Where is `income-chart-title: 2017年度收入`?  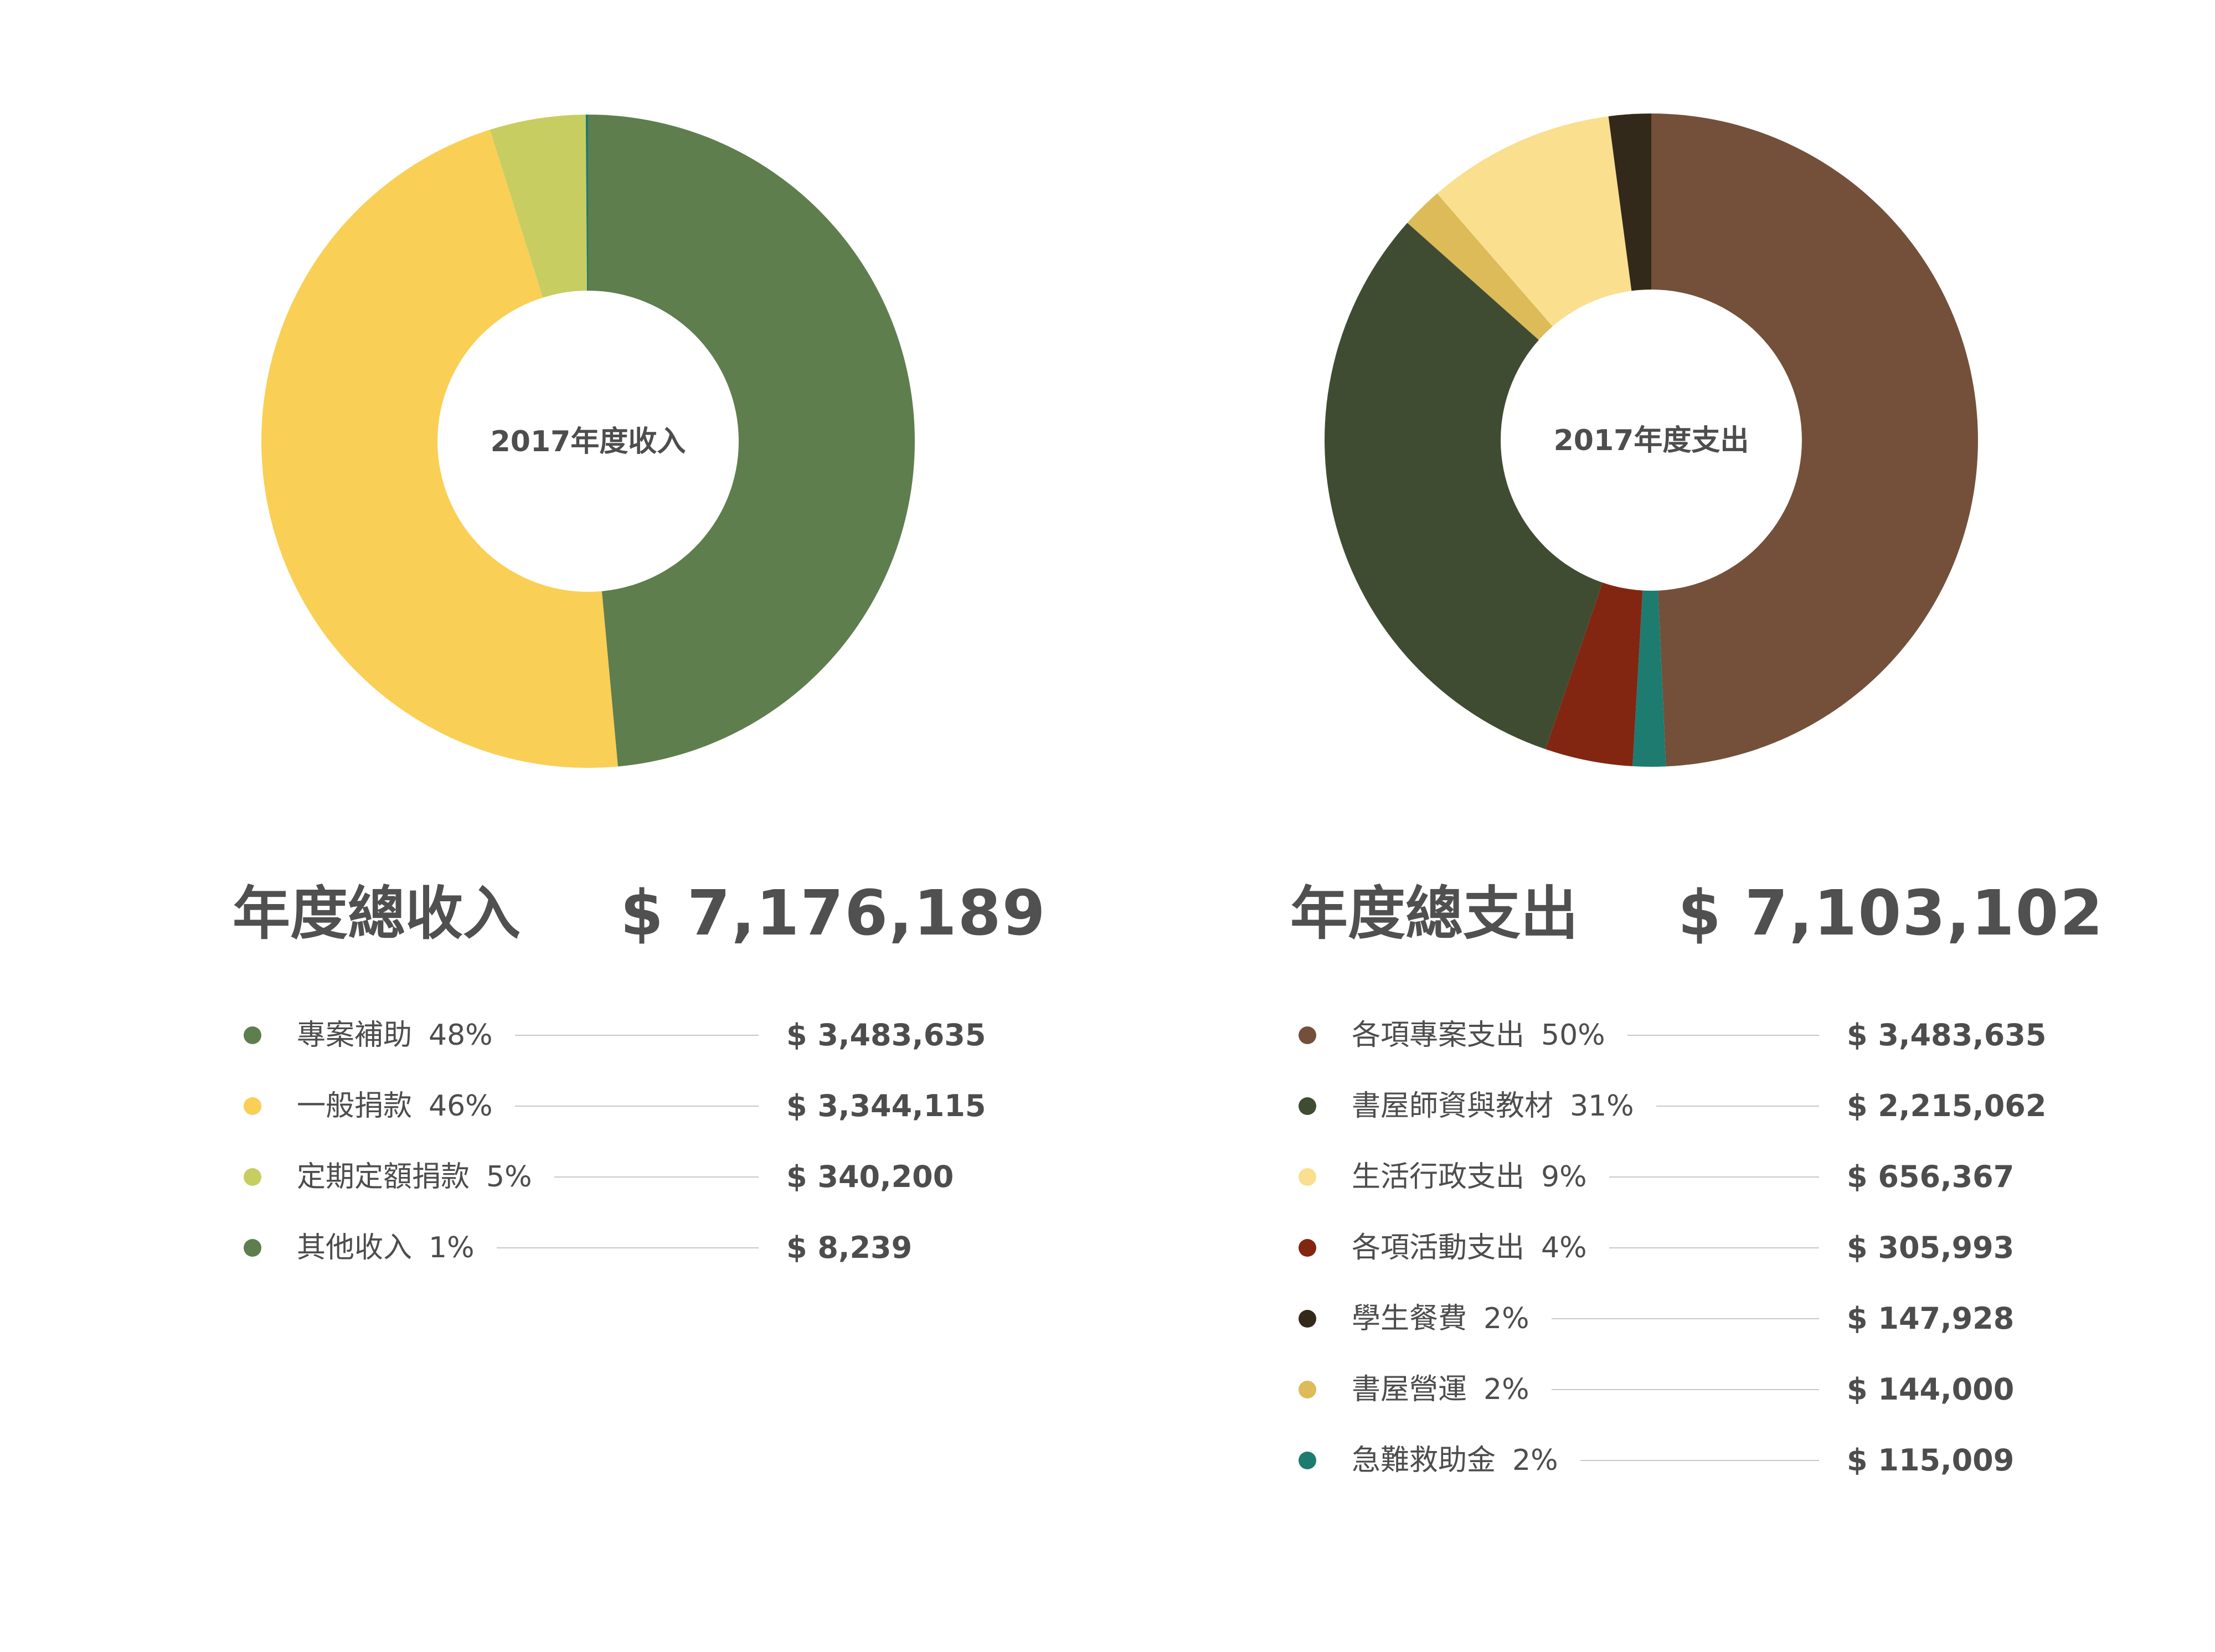 income-chart-title: 2017年度收入 is located at coordinates (588, 442).